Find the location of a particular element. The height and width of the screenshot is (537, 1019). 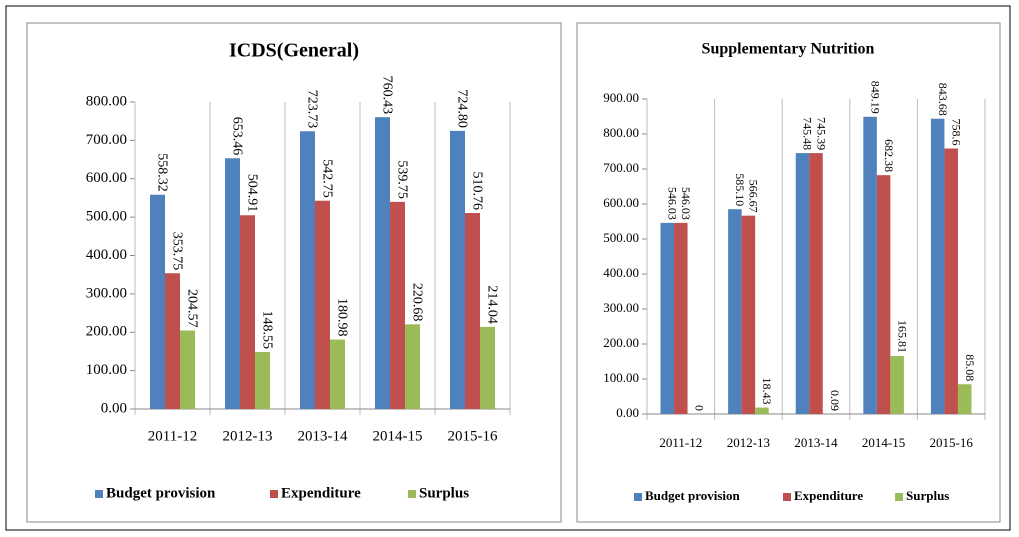

data-label: 566.67 is located at coordinates (754, 196).